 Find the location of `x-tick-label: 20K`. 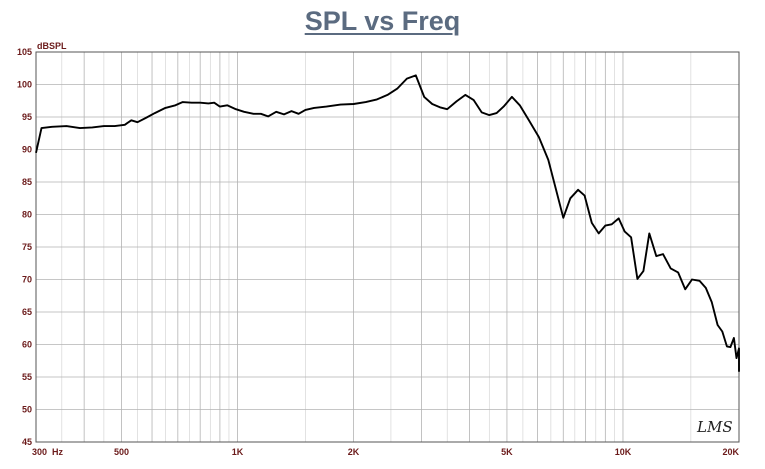

x-tick-label: 20K is located at coordinates (730, 452).